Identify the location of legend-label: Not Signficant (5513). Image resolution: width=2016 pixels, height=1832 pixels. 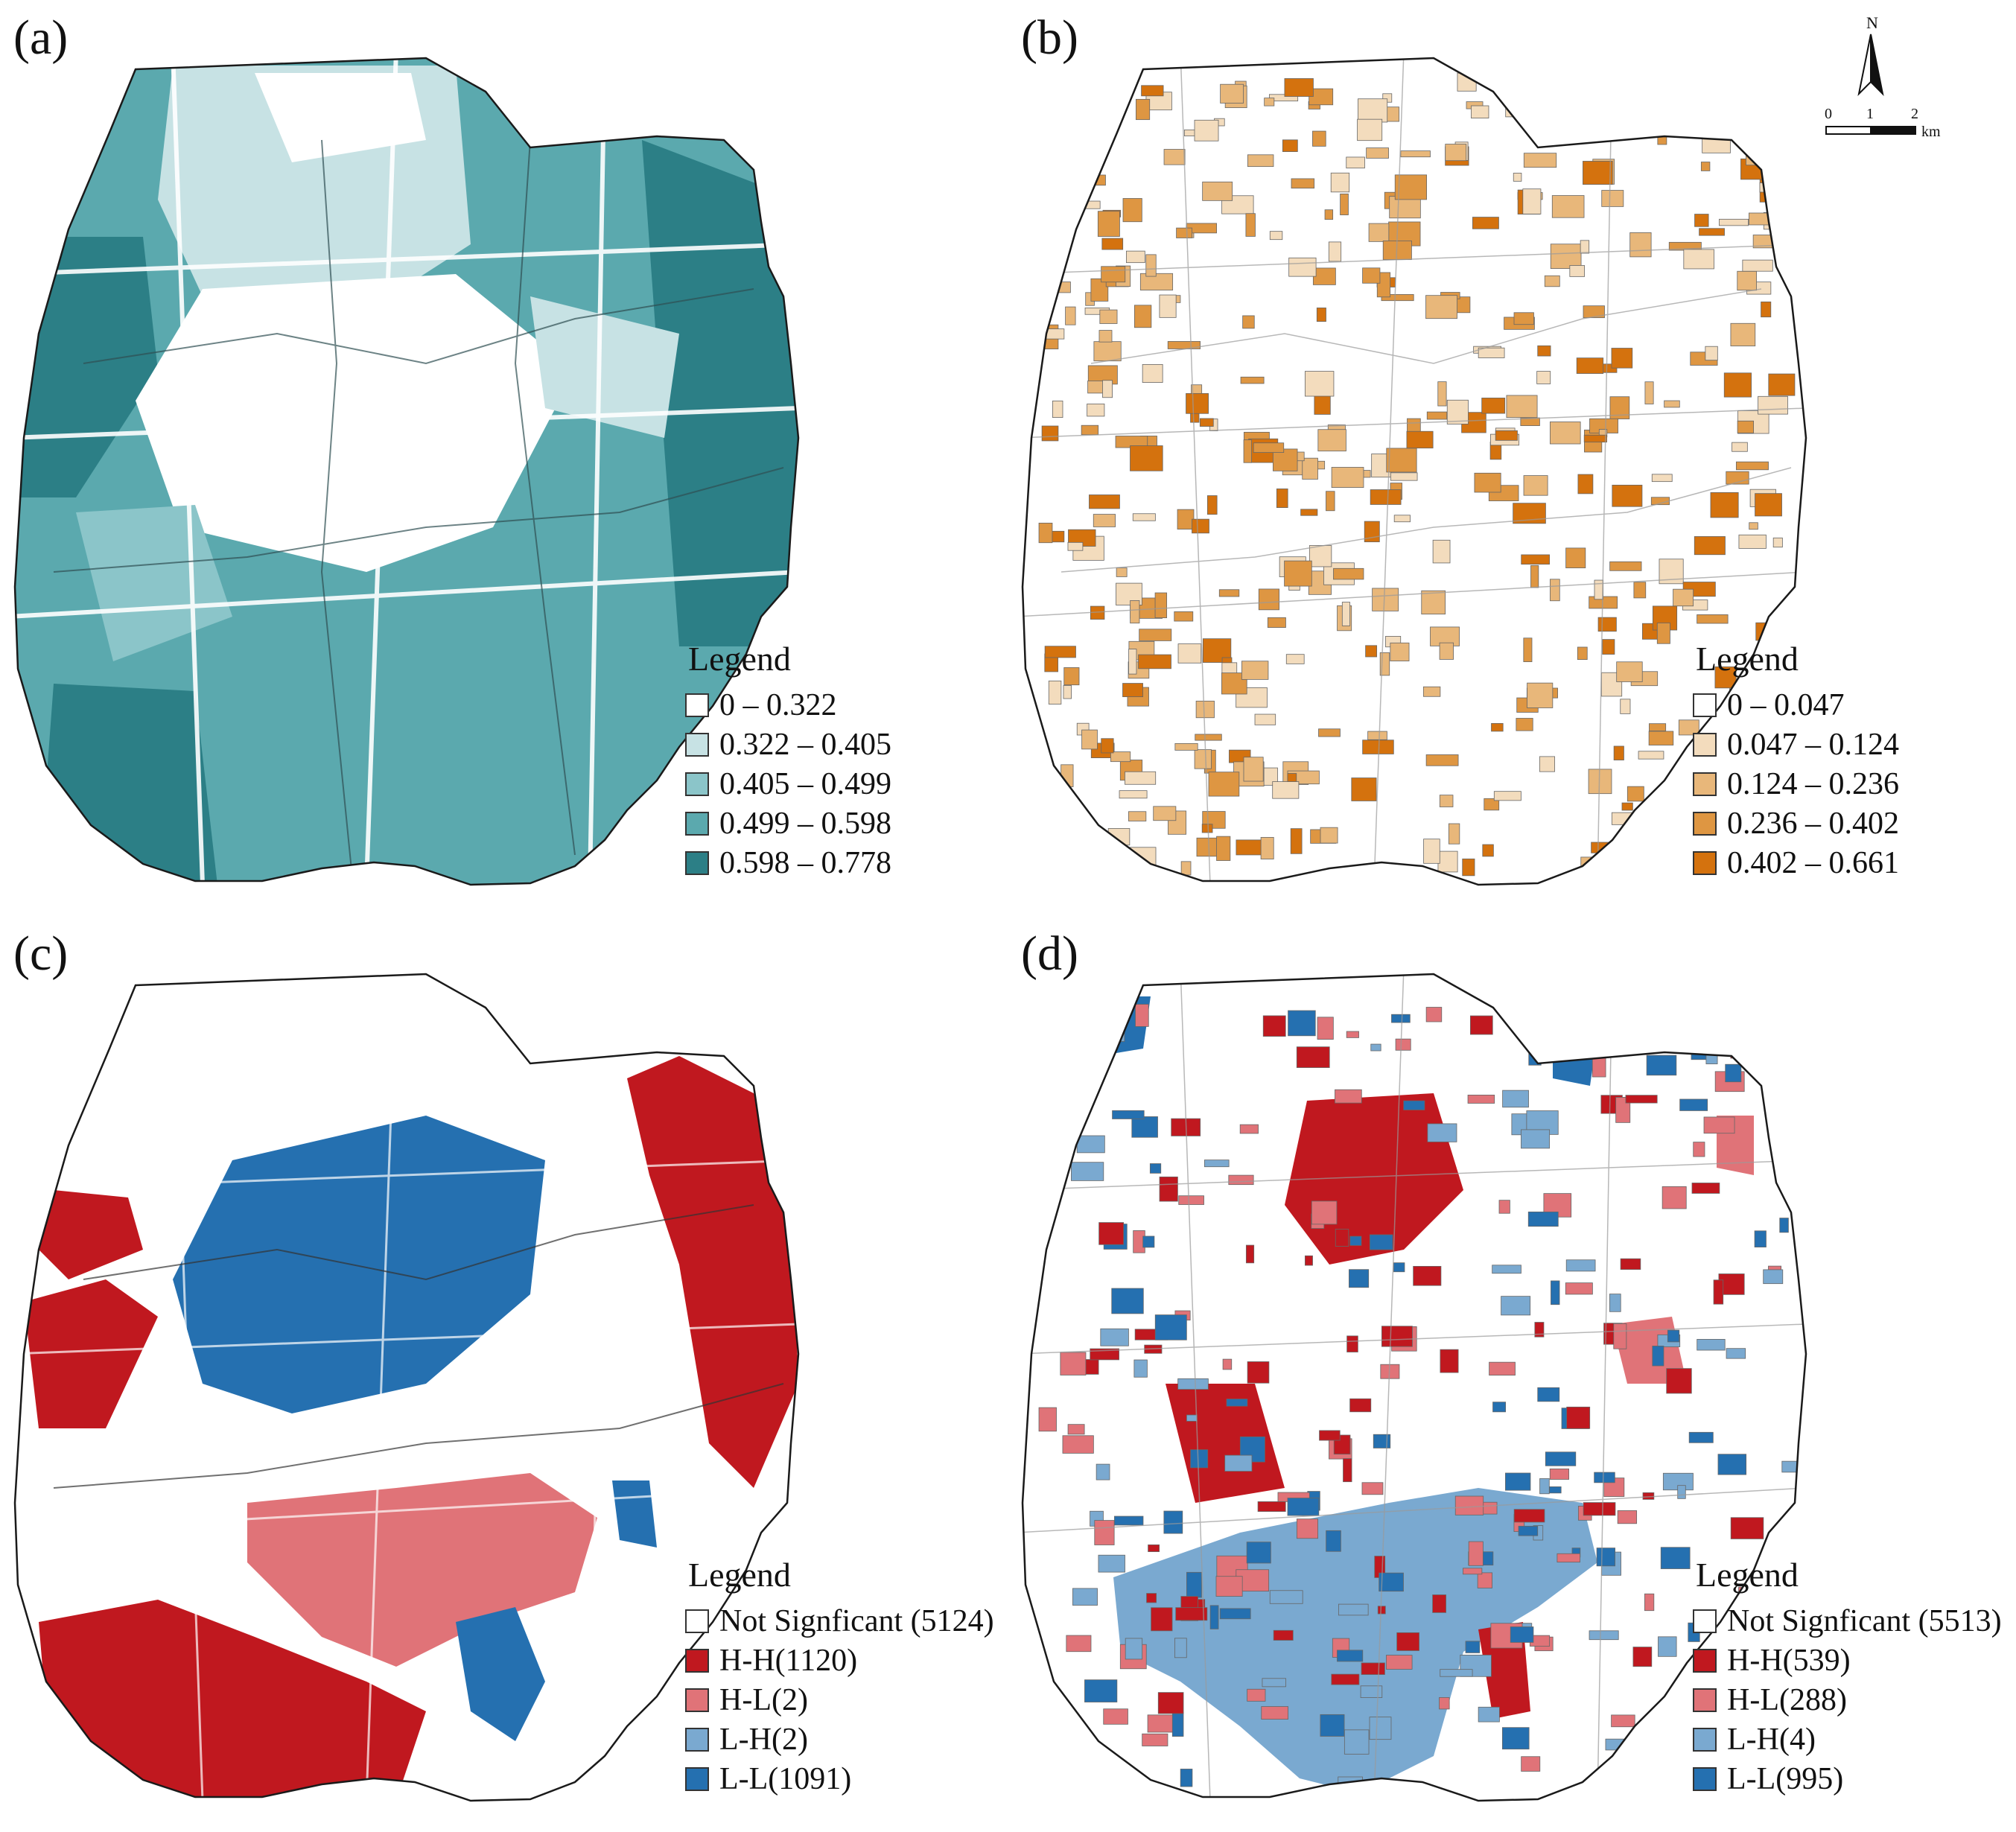
(1865, 1620).